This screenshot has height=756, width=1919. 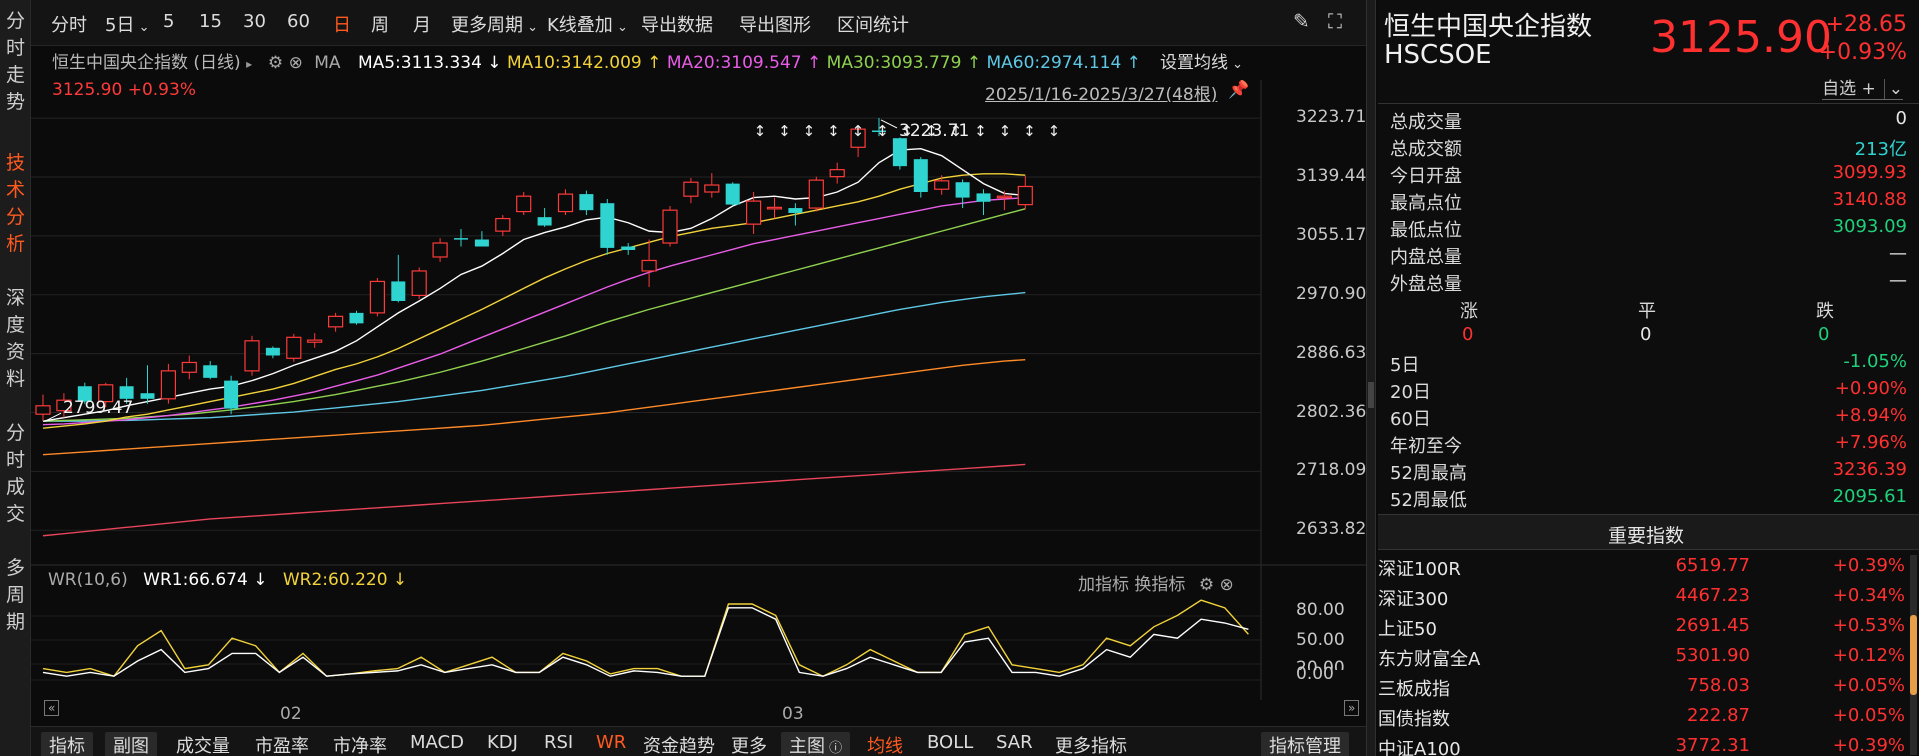 I want to click on breadth-flat-label: 平, so click(x=1647, y=311).